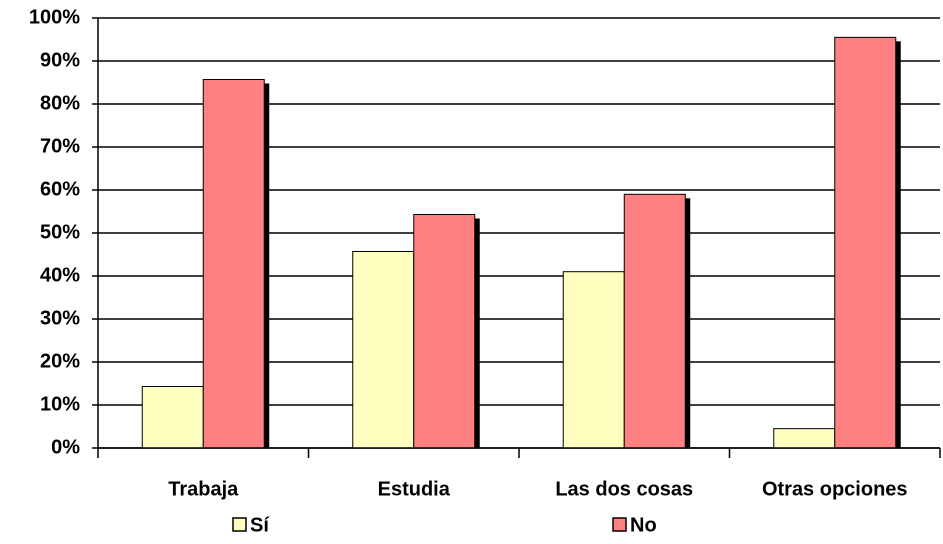 This screenshot has width=943, height=544. What do you see at coordinates (624, 489) in the screenshot?
I see `x-tick-label: Las dos cosas` at bounding box center [624, 489].